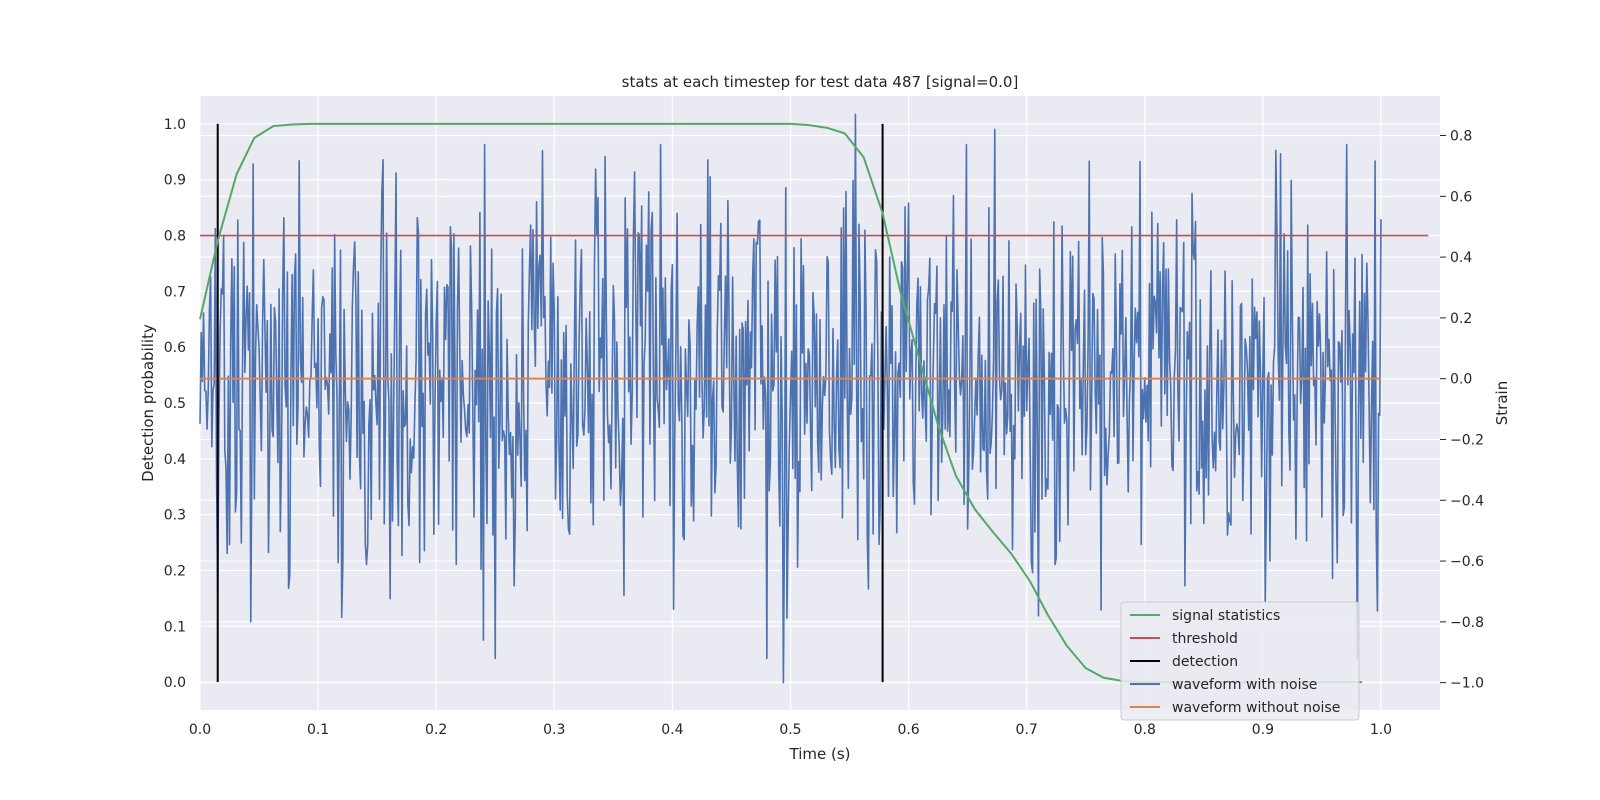  I want to click on legend-label-detection: detection, so click(1205, 662).